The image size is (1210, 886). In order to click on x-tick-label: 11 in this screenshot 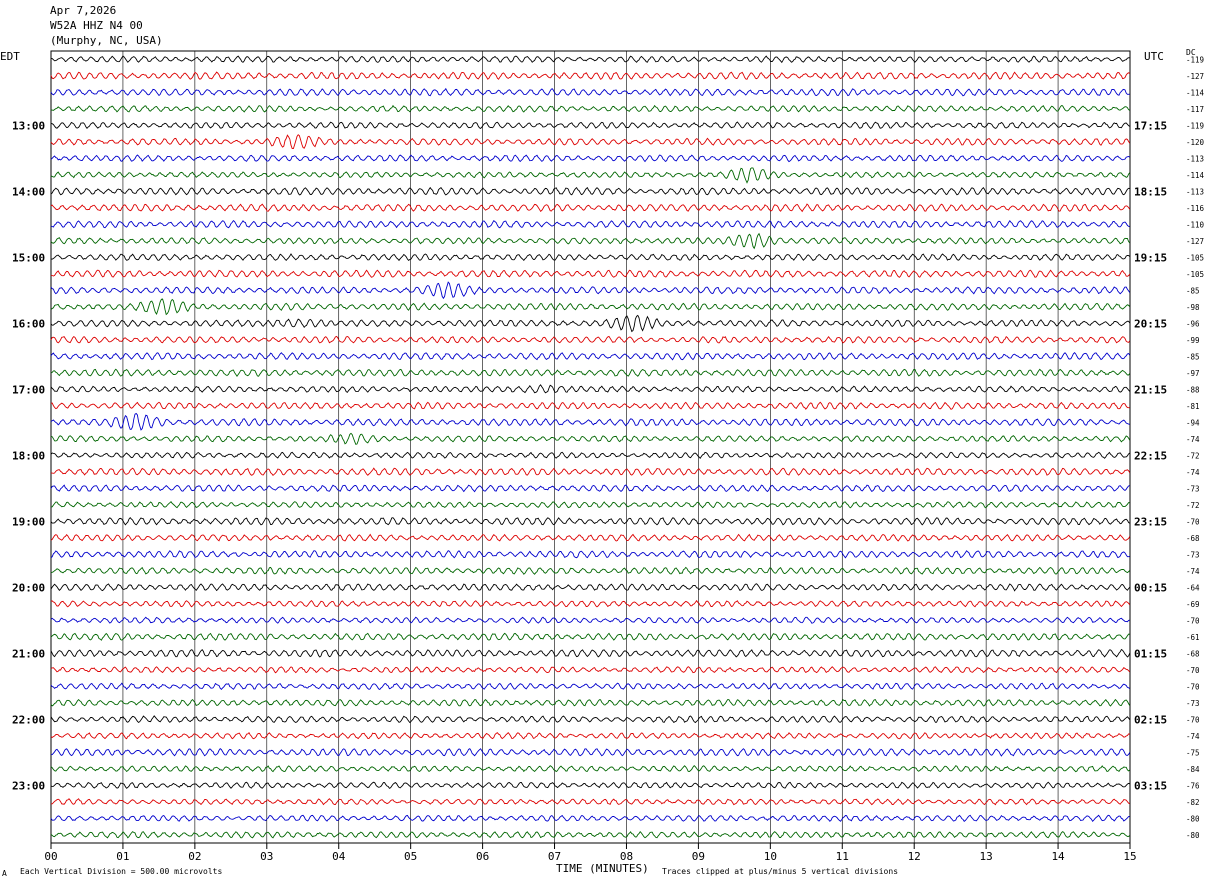, I will do `click(842, 856)`.